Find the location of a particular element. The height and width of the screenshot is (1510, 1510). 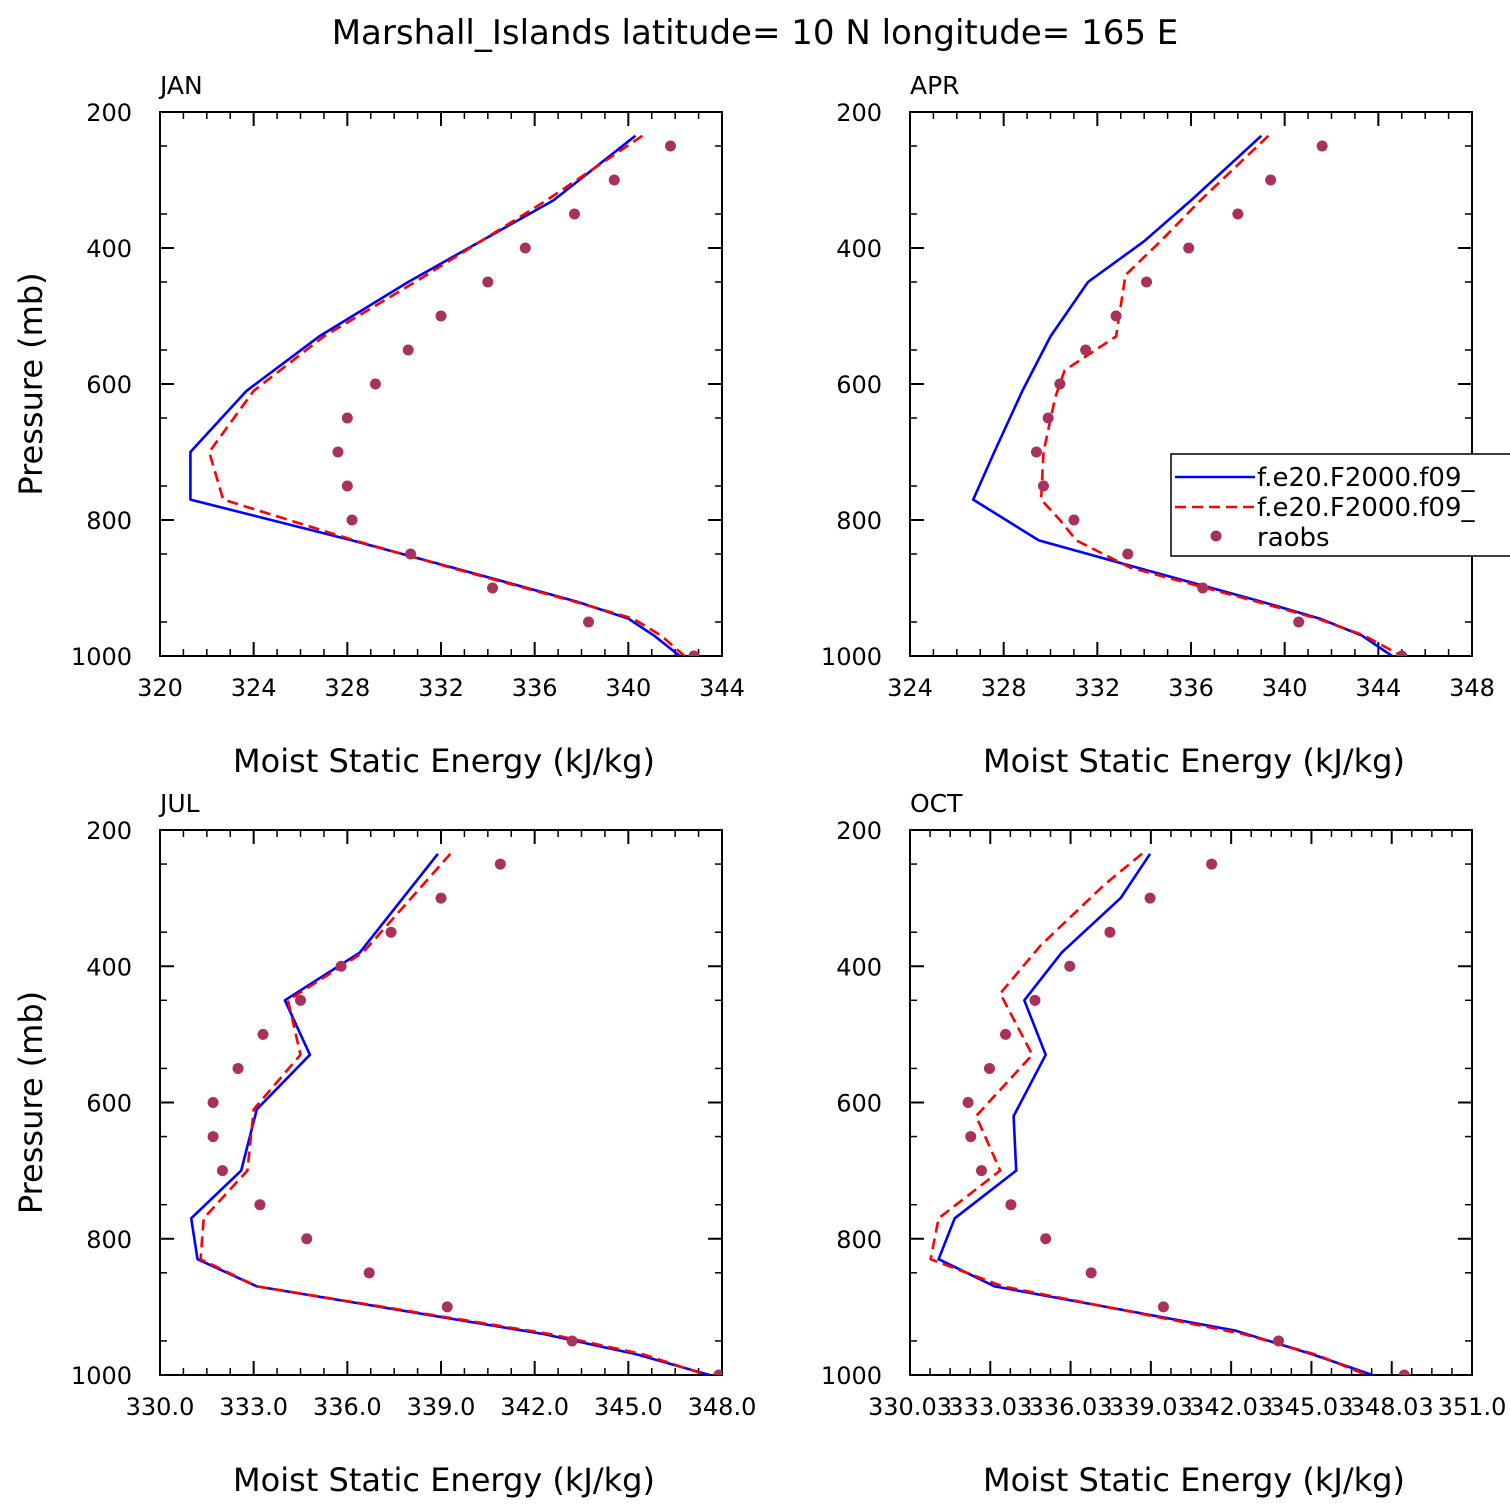

x-tick-label: 348.03 is located at coordinates (1392, 1407).